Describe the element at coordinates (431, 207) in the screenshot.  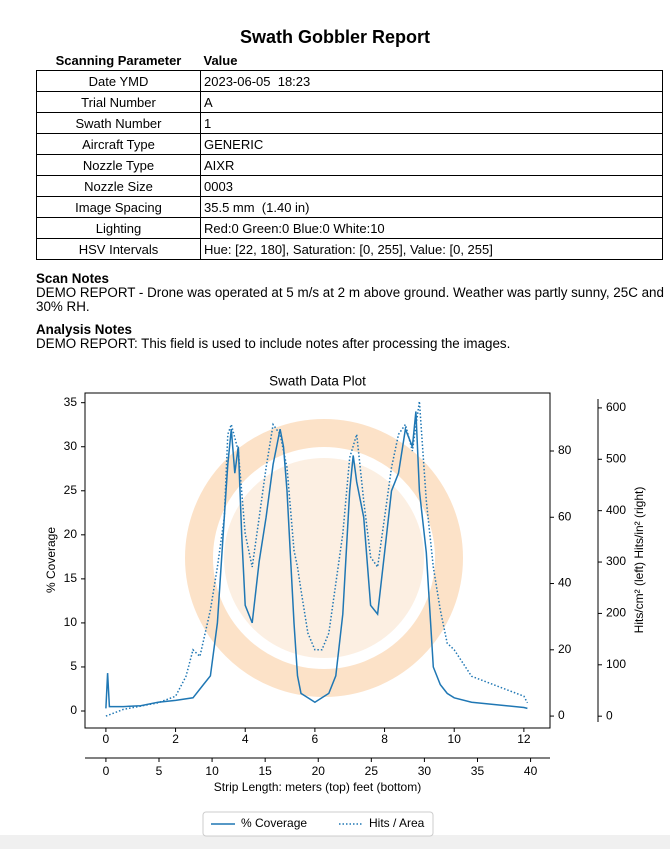
I see `table-cell: 35.5 mm (1.40 in)` at that location.